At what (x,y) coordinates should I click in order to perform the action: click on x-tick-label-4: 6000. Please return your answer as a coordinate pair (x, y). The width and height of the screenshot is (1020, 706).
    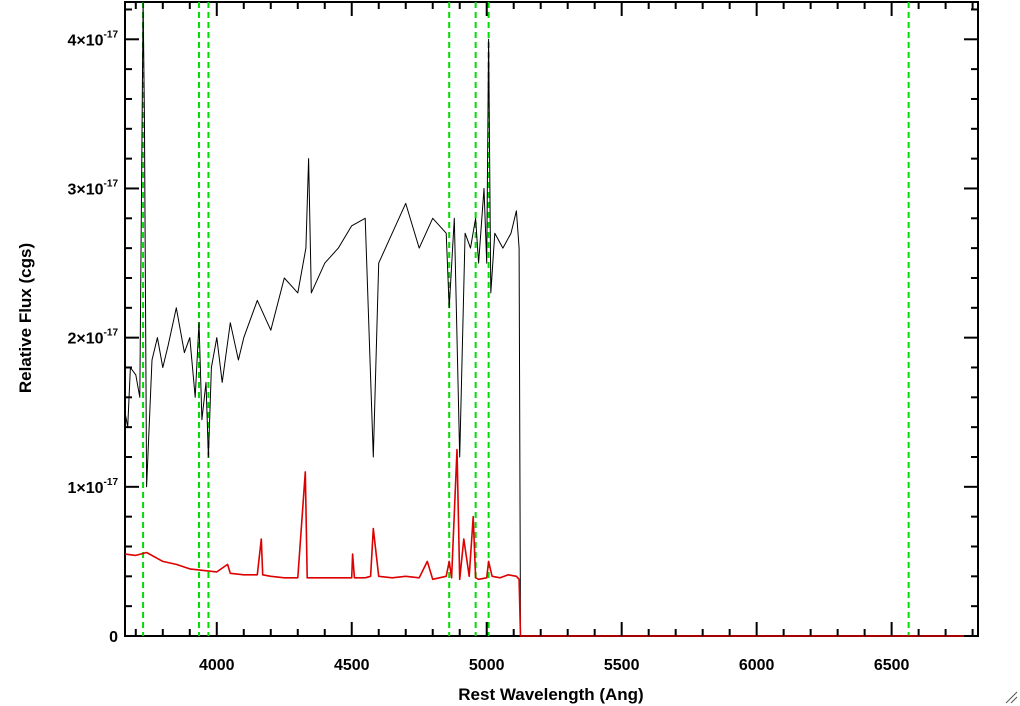
    Looking at the image, I should click on (757, 665).